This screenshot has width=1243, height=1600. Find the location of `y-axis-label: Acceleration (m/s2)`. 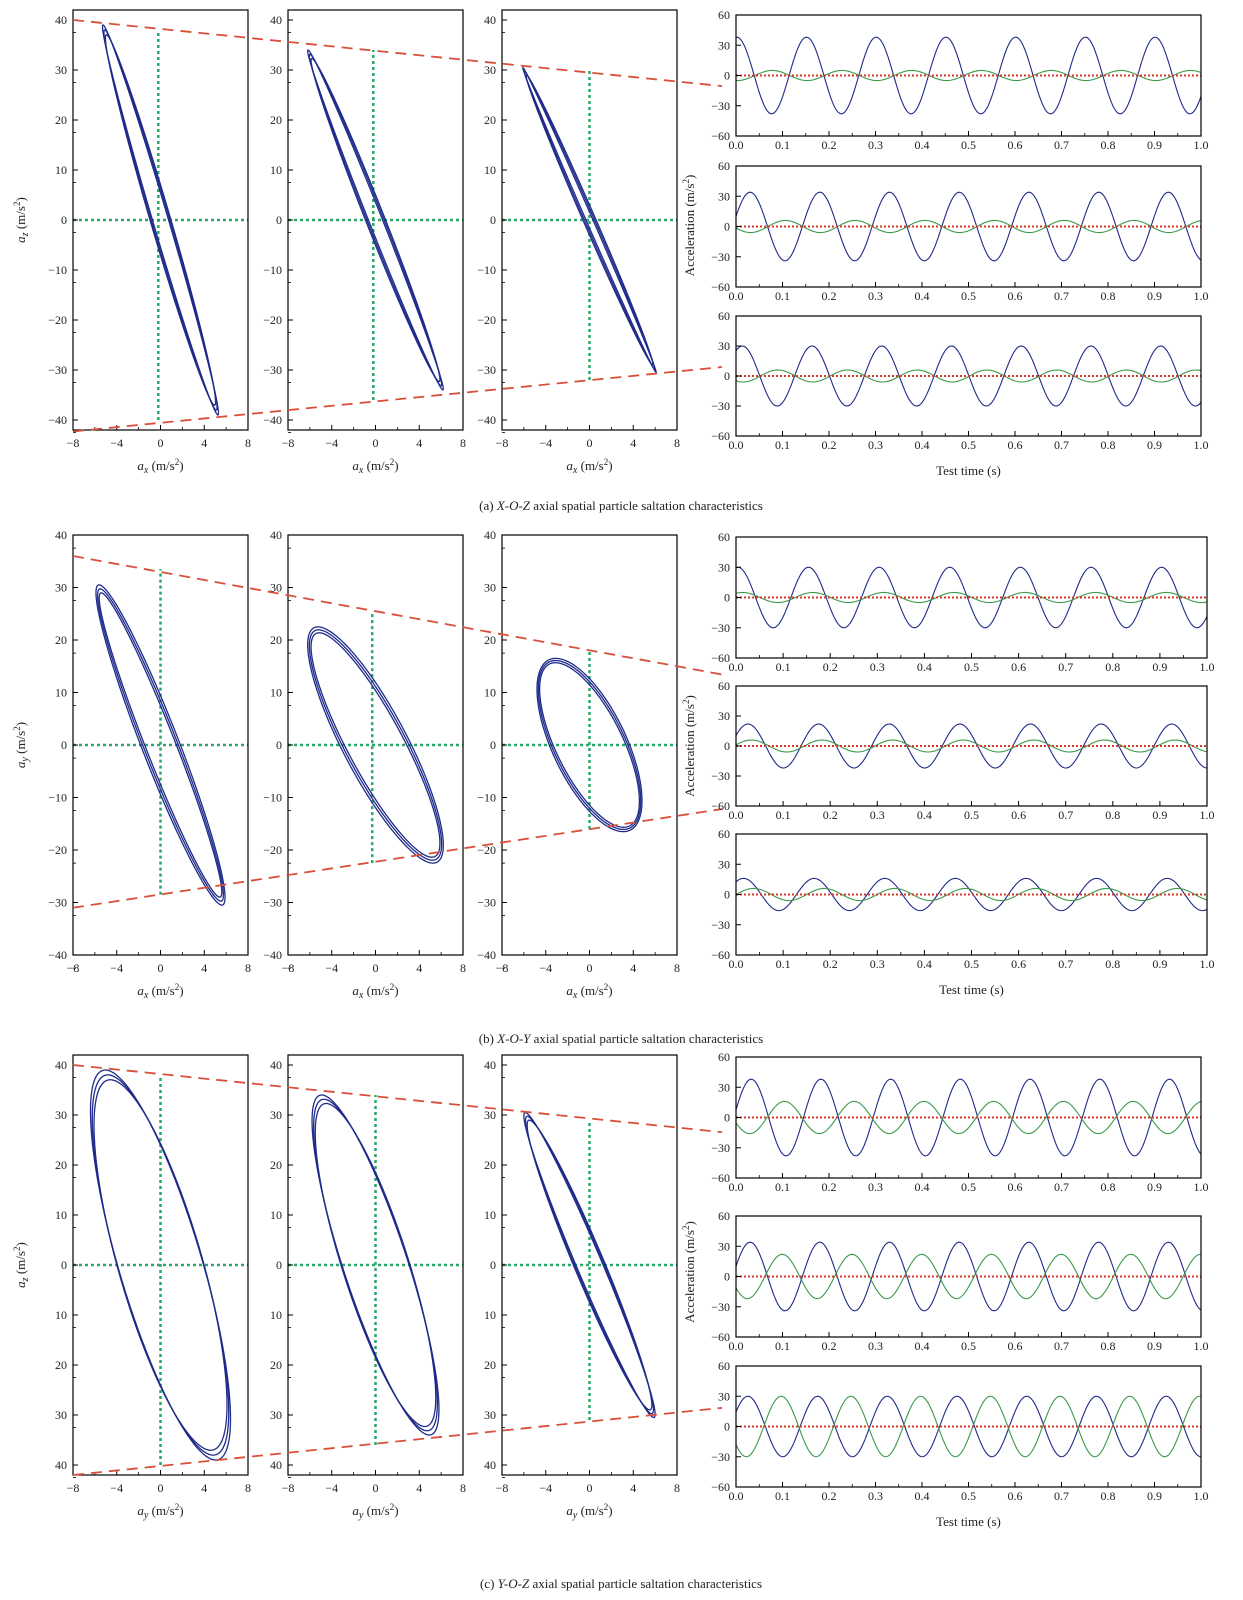

y-axis-label: Acceleration (m/s2) is located at coordinates (689, 1272).